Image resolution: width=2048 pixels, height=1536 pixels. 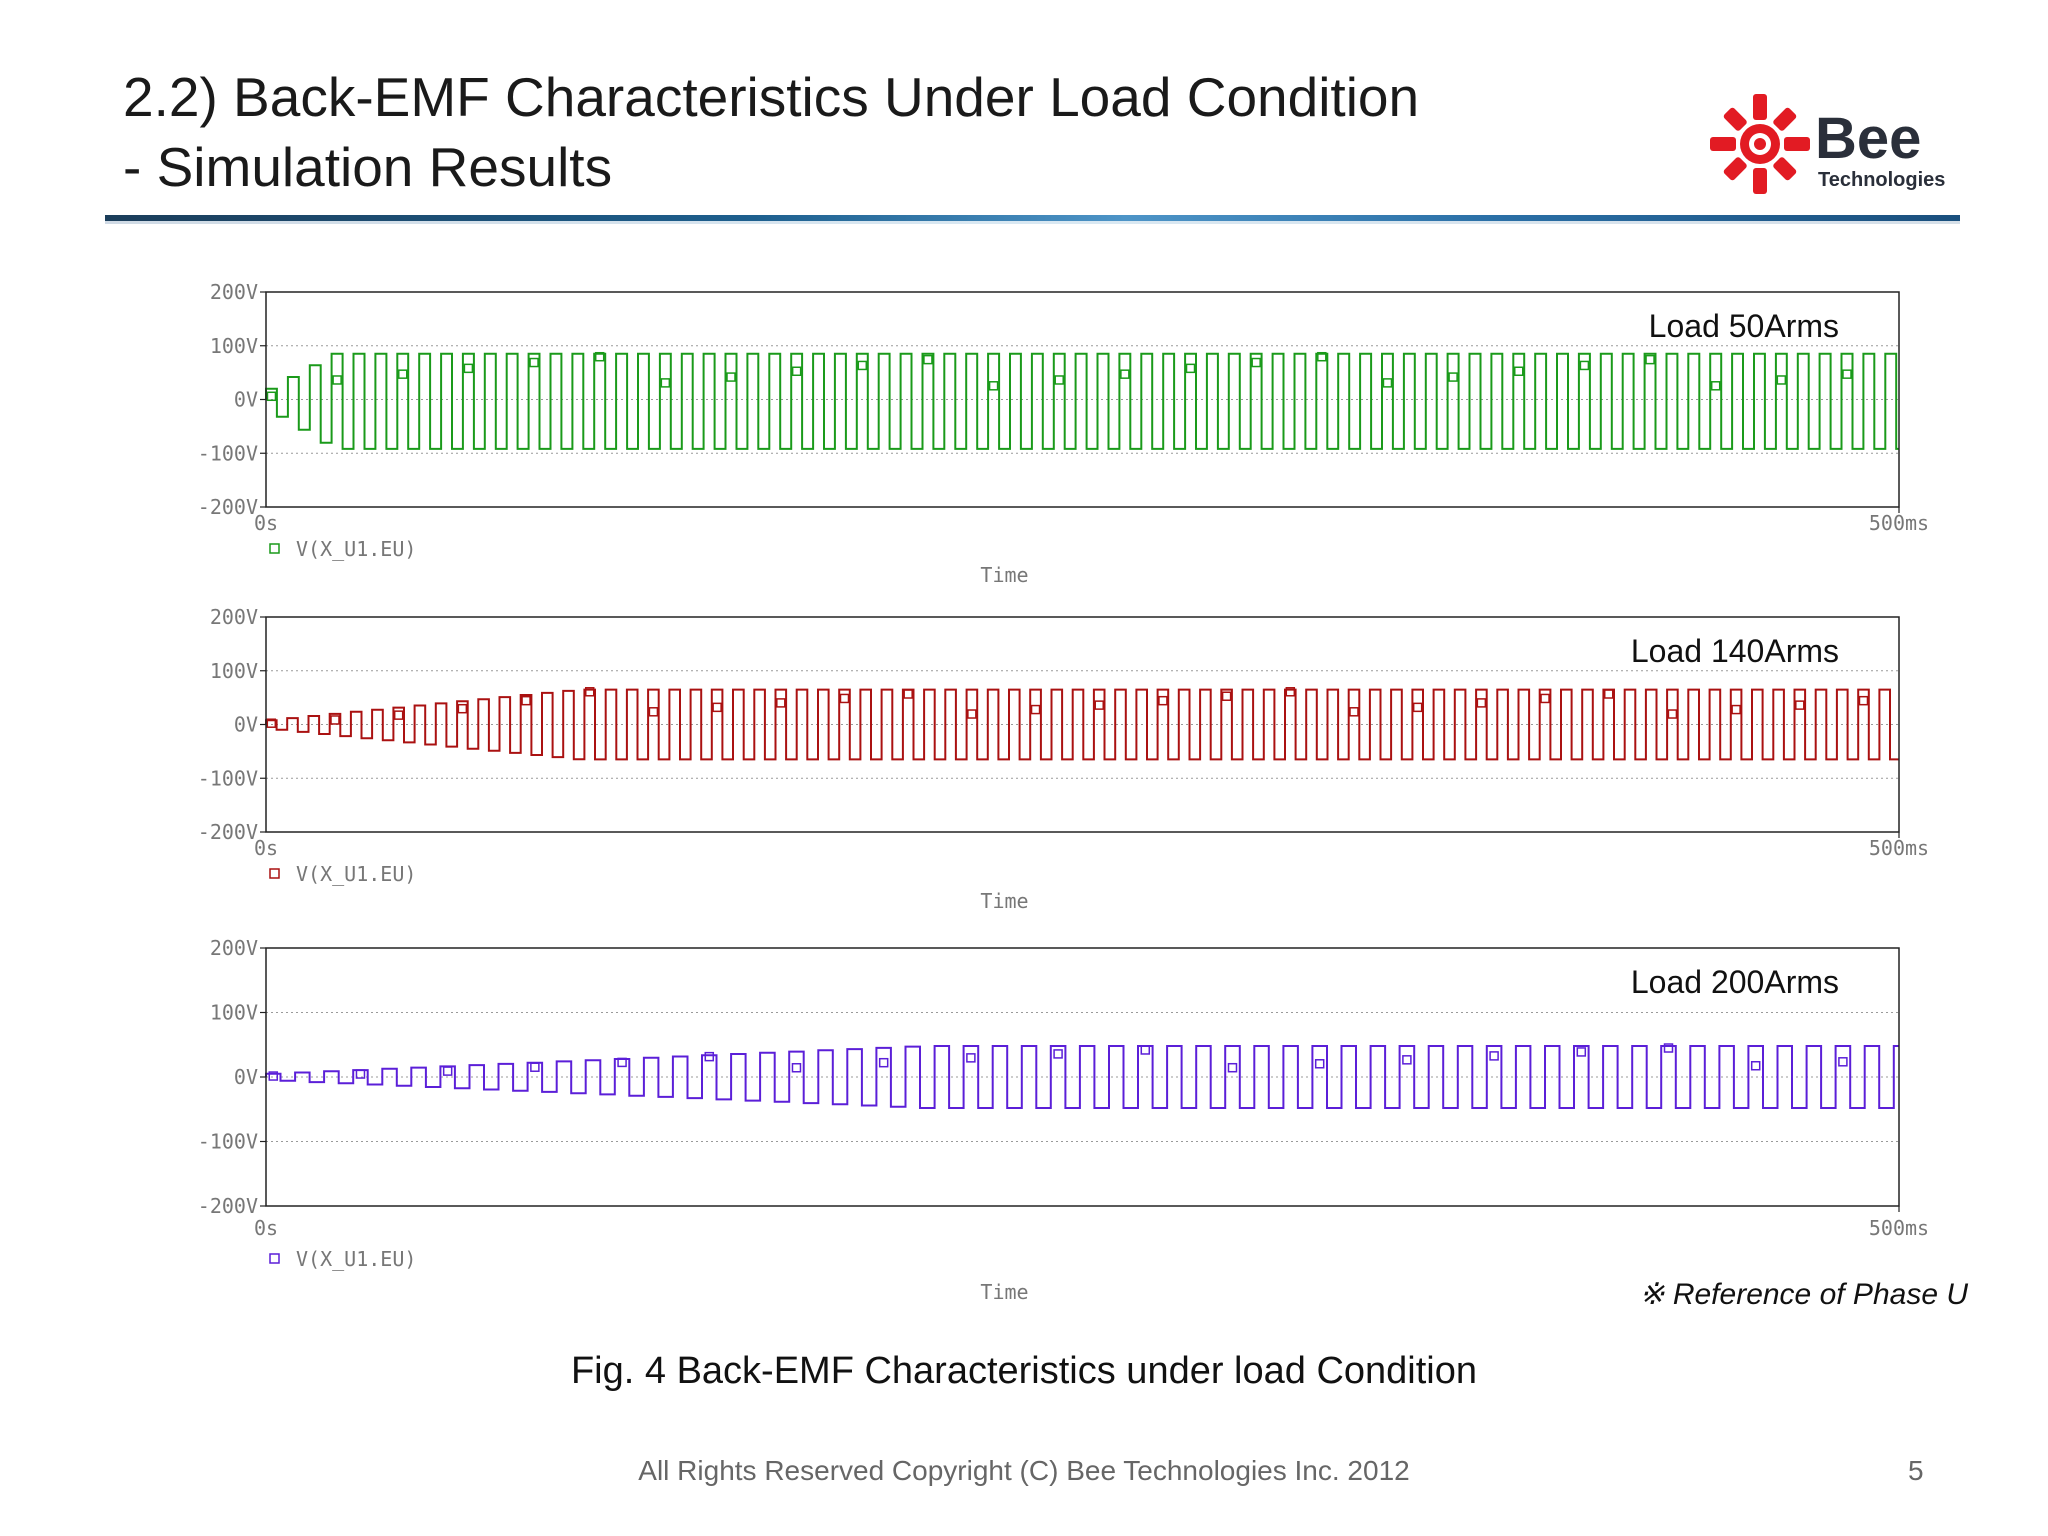 What do you see at coordinates (1744, 326) in the screenshot?
I see `load-annotation: Load 50Arms` at bounding box center [1744, 326].